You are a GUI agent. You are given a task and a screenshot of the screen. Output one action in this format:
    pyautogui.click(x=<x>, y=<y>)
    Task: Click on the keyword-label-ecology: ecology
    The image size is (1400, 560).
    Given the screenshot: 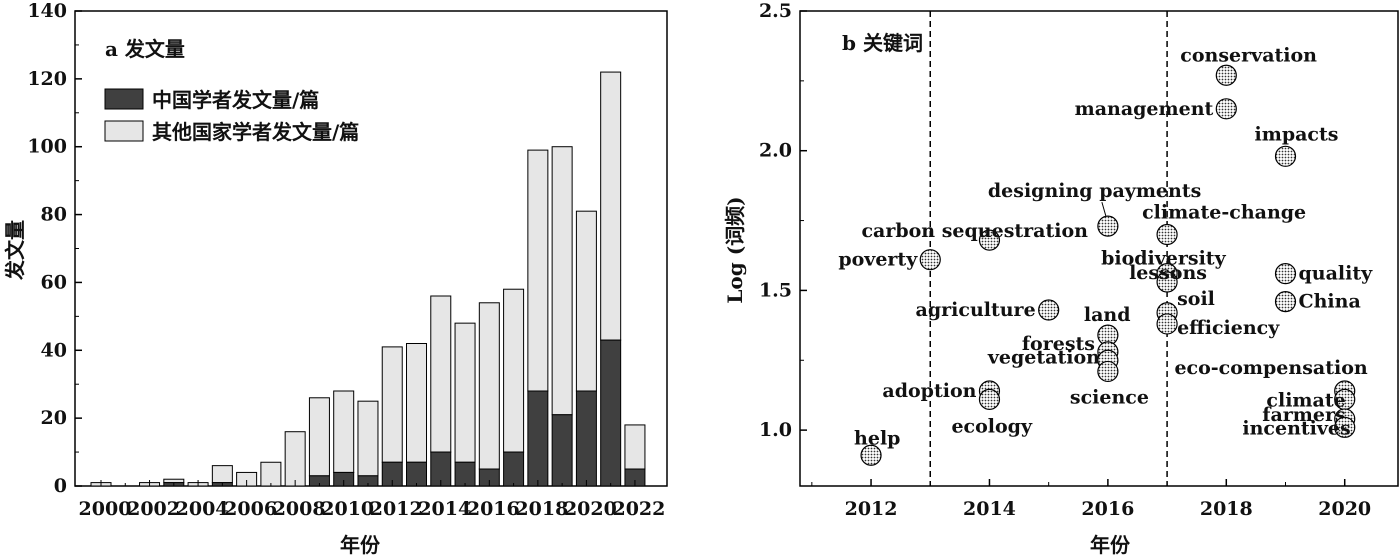 What is the action you would take?
    pyautogui.click(x=992, y=426)
    